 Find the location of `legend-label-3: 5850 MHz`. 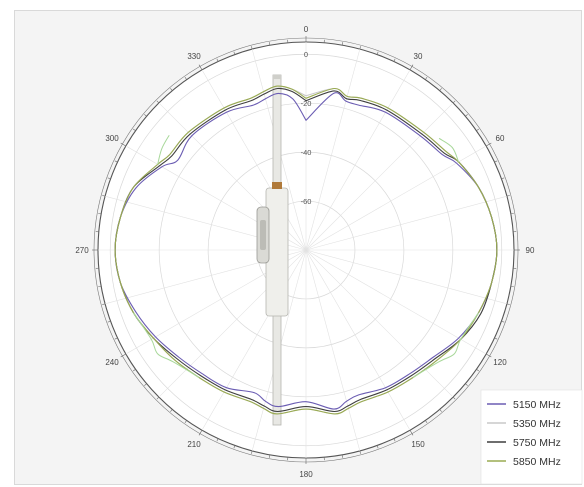

legend-label-3: 5850 MHz is located at coordinates (537, 462).